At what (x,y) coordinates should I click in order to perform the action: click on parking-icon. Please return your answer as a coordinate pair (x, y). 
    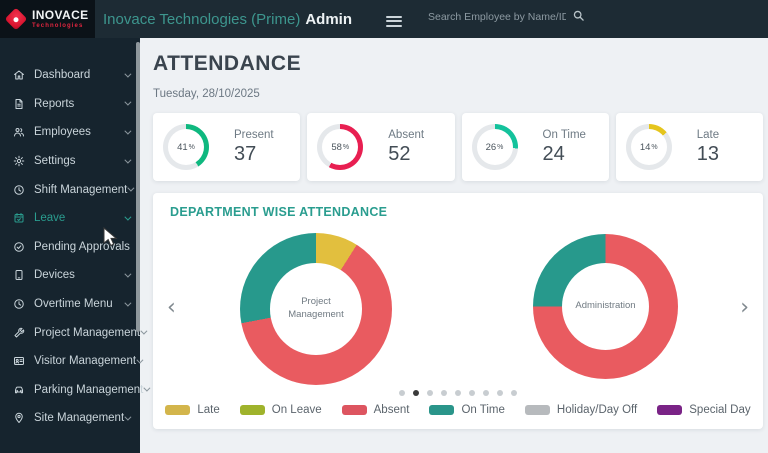
    Looking at the image, I should click on (19, 390).